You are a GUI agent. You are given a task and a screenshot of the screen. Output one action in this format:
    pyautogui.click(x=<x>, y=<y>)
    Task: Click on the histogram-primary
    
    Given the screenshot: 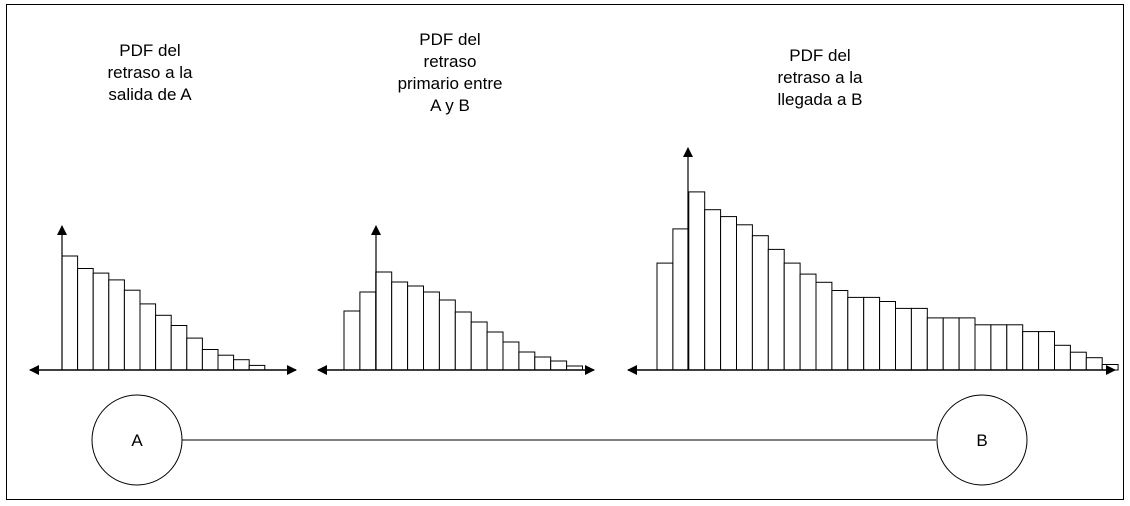 What is the action you would take?
    pyautogui.click(x=456, y=300)
    